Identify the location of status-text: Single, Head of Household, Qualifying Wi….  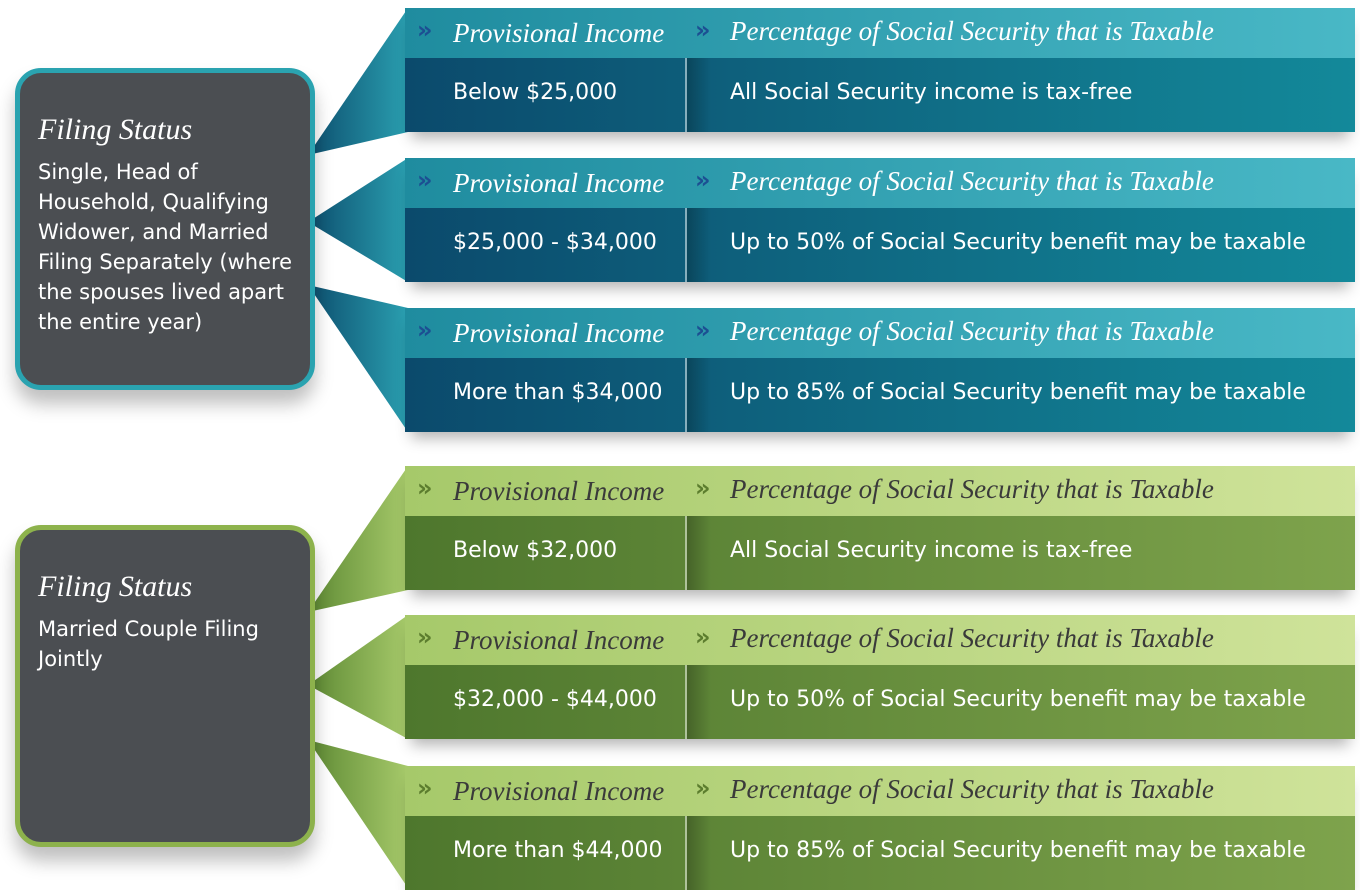
(165, 247).